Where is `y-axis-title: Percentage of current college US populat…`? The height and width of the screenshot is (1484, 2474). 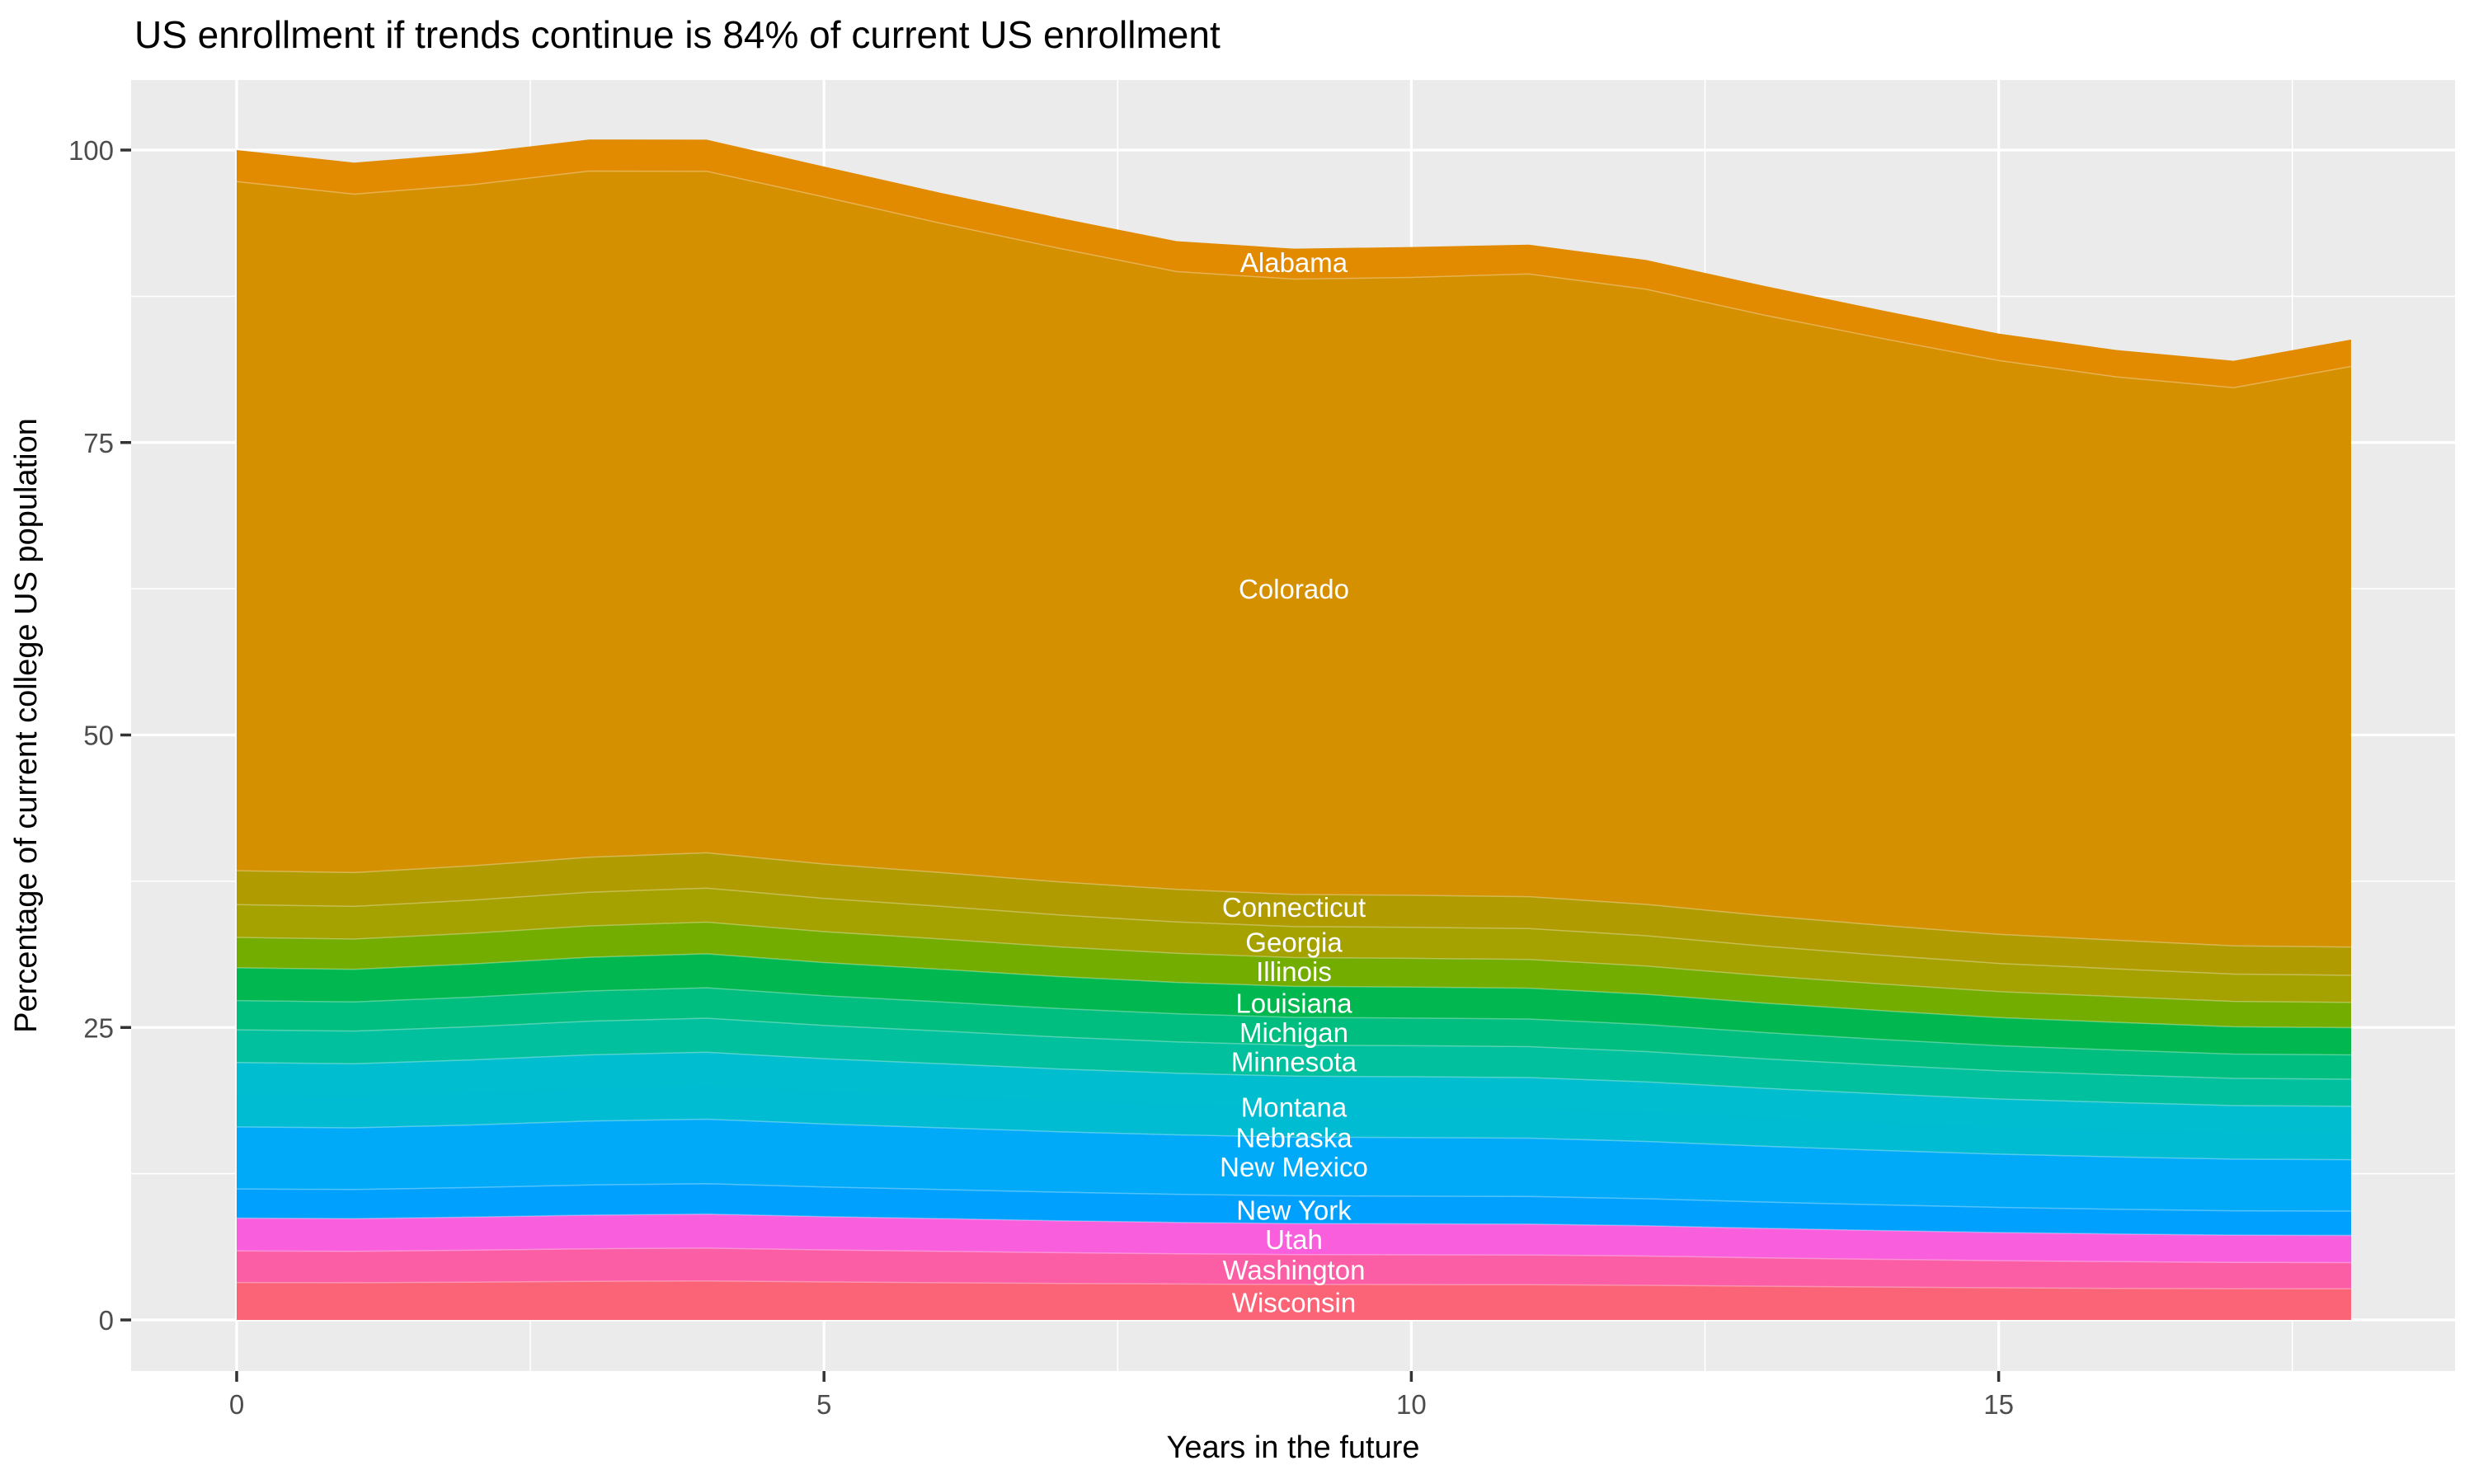
y-axis-title: Percentage of current college US populat… is located at coordinates (26, 725).